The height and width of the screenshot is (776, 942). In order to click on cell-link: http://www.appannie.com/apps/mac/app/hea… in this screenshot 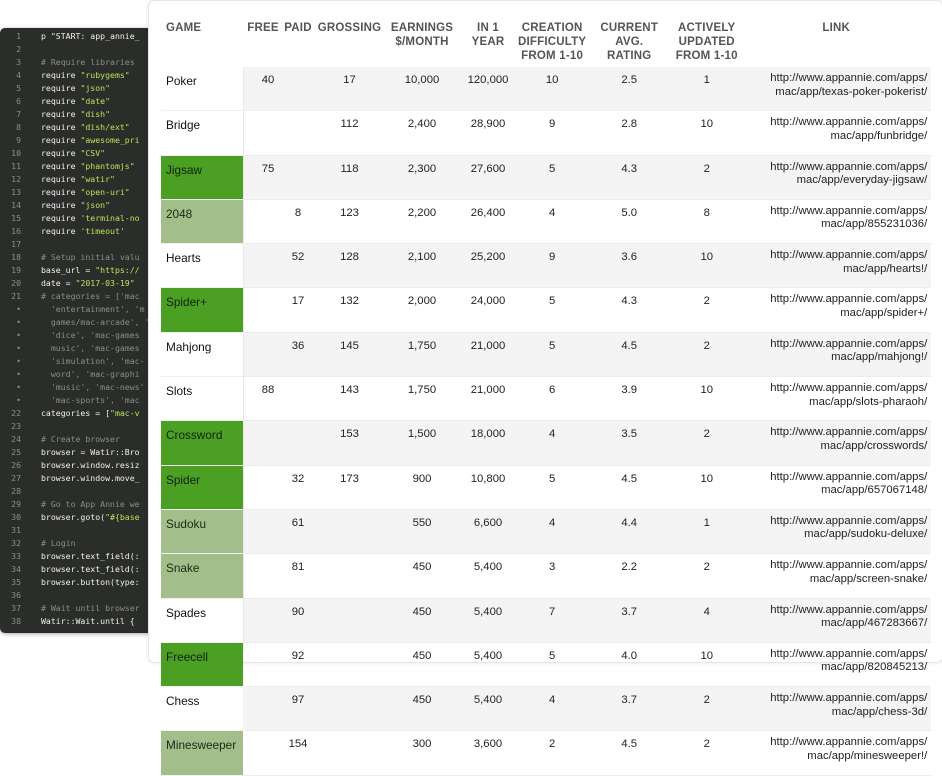, I will do `click(836, 266)`.